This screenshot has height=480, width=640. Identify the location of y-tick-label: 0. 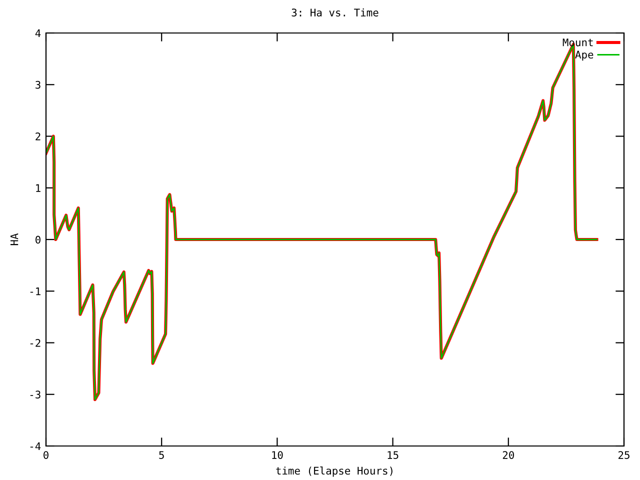
(38, 240).